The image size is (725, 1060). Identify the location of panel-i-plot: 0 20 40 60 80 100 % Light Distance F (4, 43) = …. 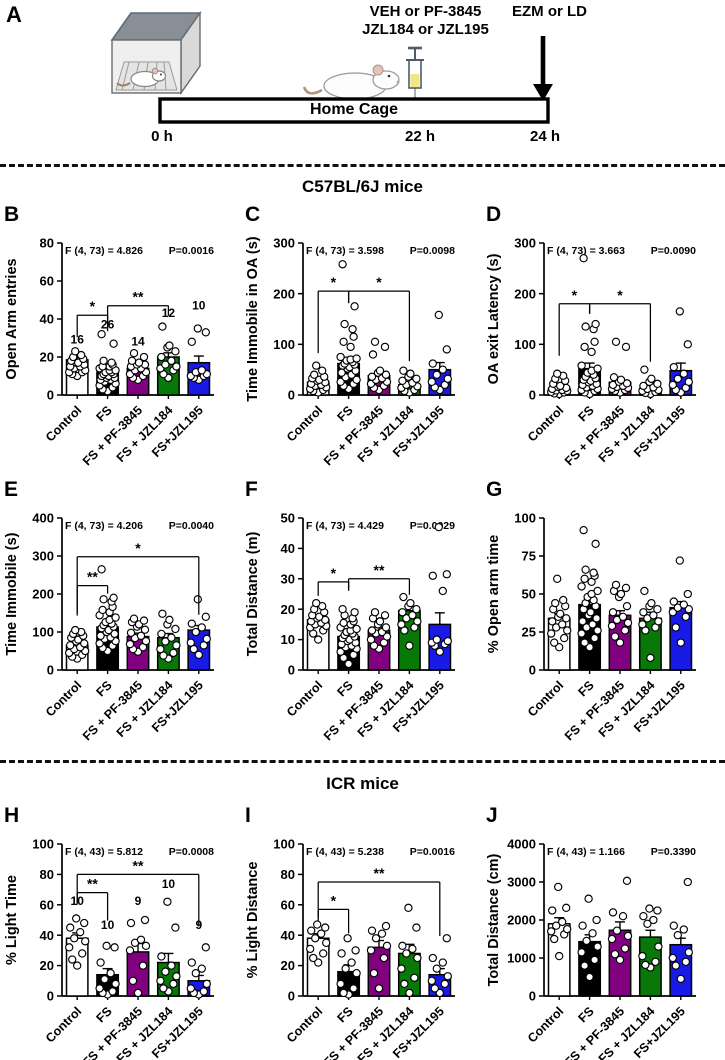
(350, 948).